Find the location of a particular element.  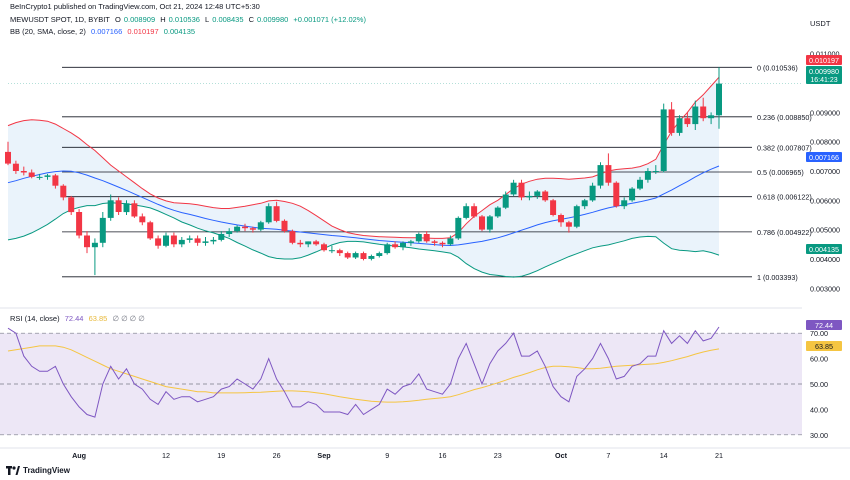

price-tick-5: 0.005000 is located at coordinates (825, 230).